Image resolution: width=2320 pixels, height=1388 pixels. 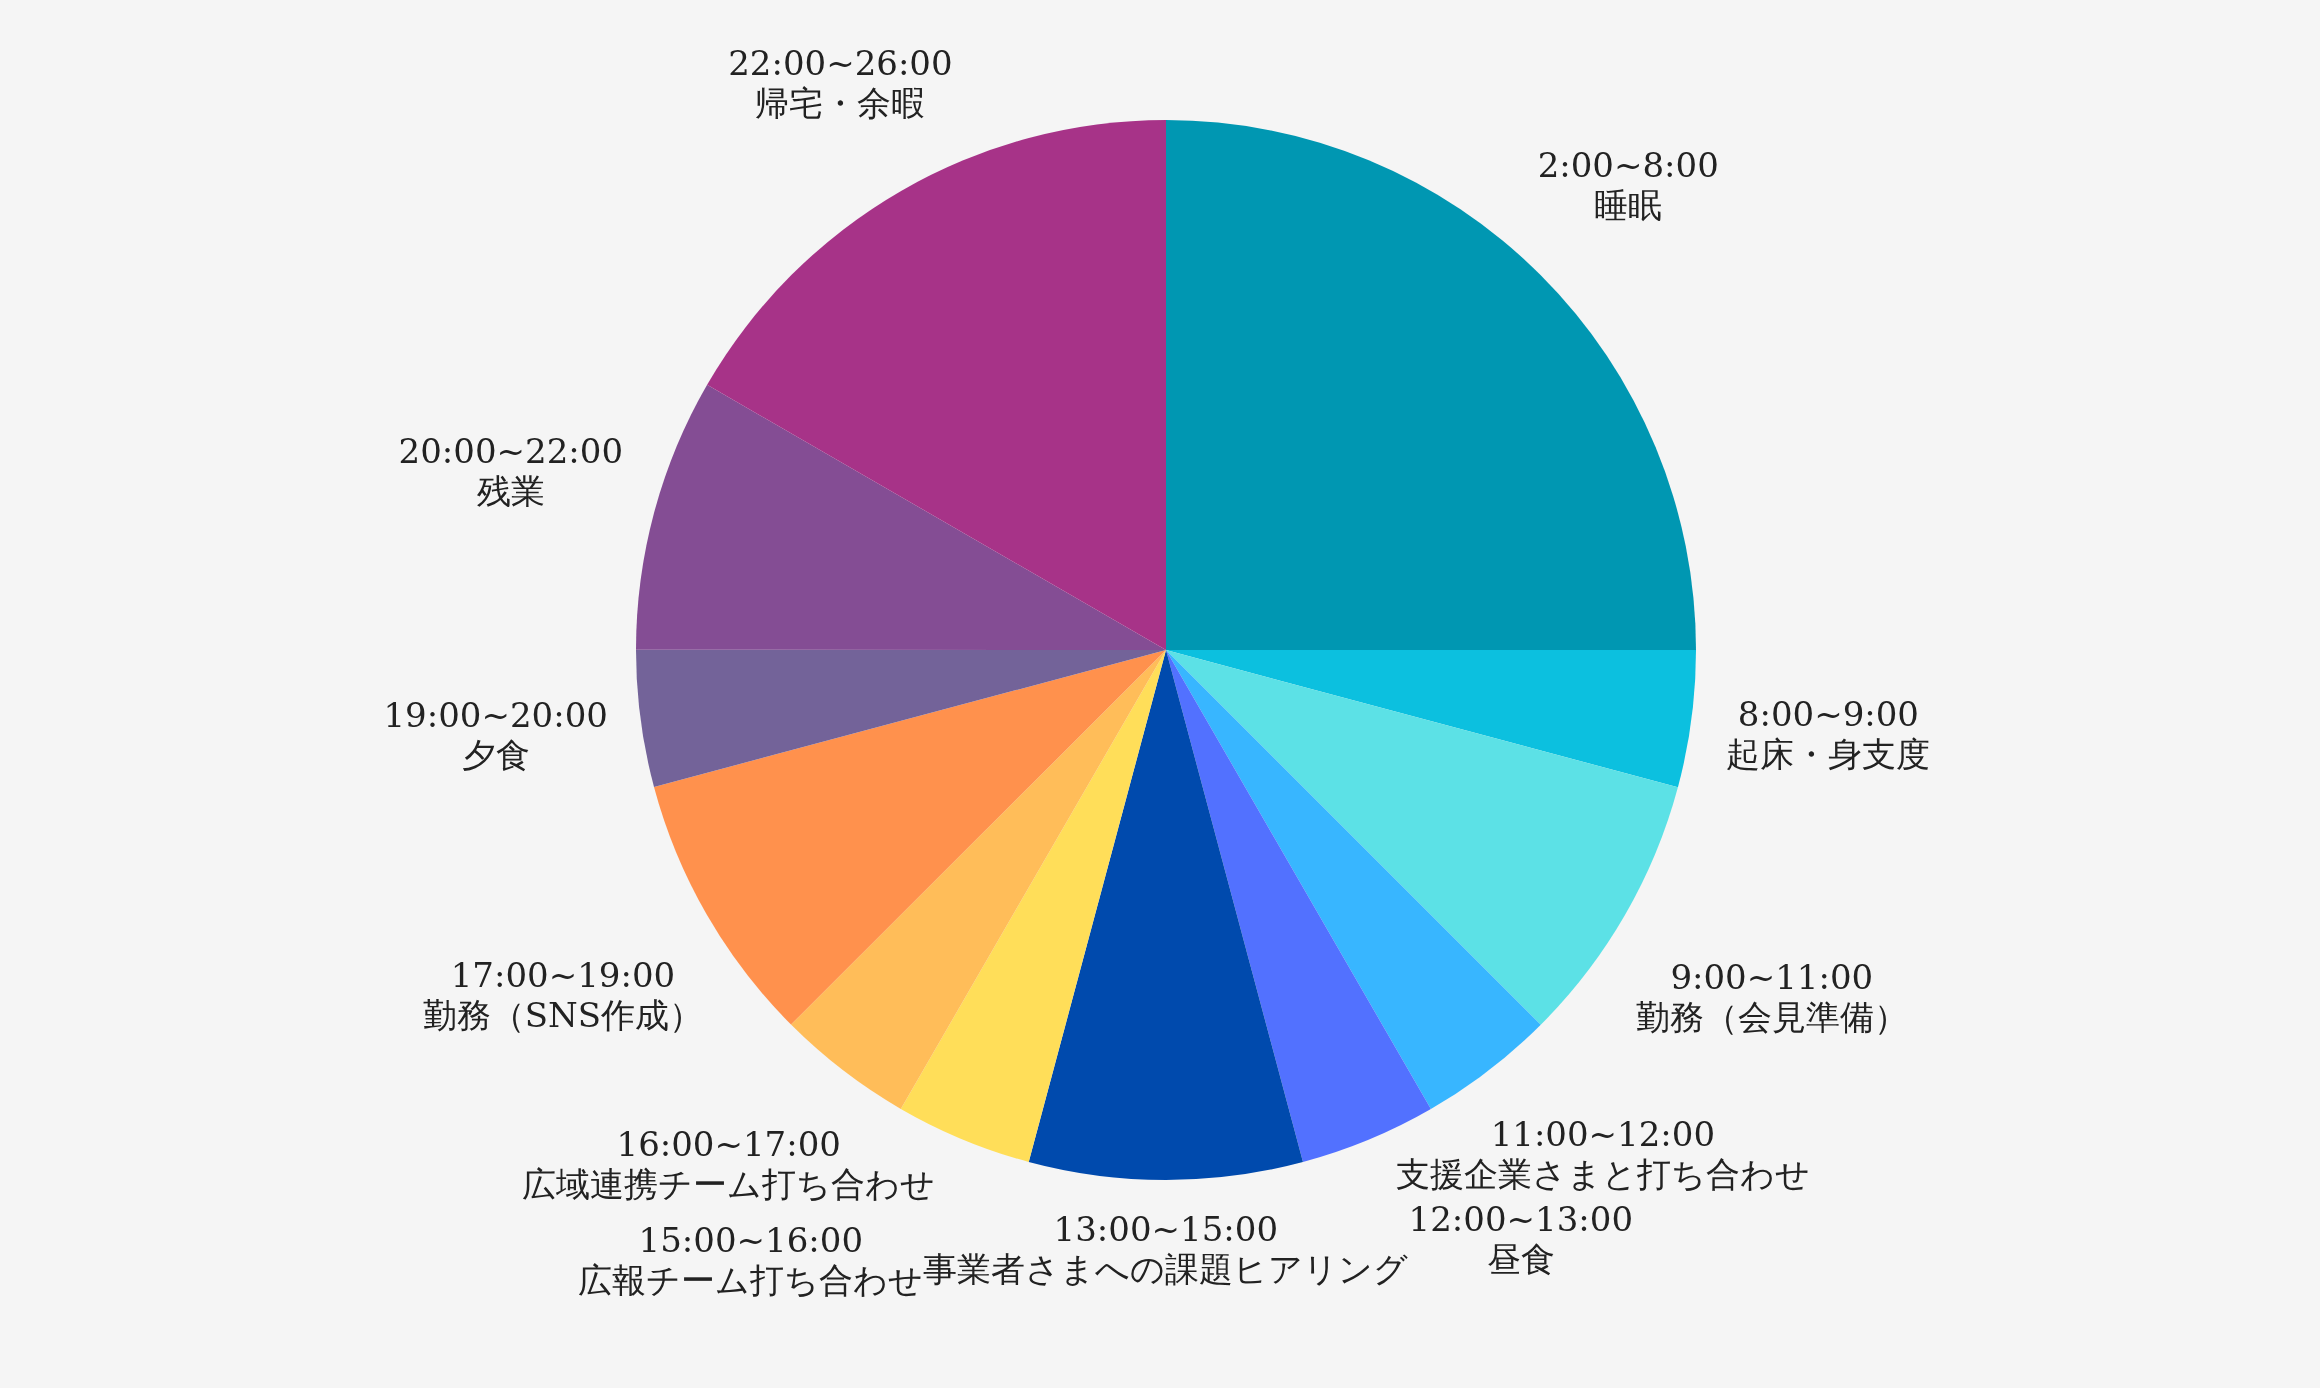 I want to click on slice-label: 15:00~16:00 広報チーム打ち合わせ, so click(x=751, y=1260).